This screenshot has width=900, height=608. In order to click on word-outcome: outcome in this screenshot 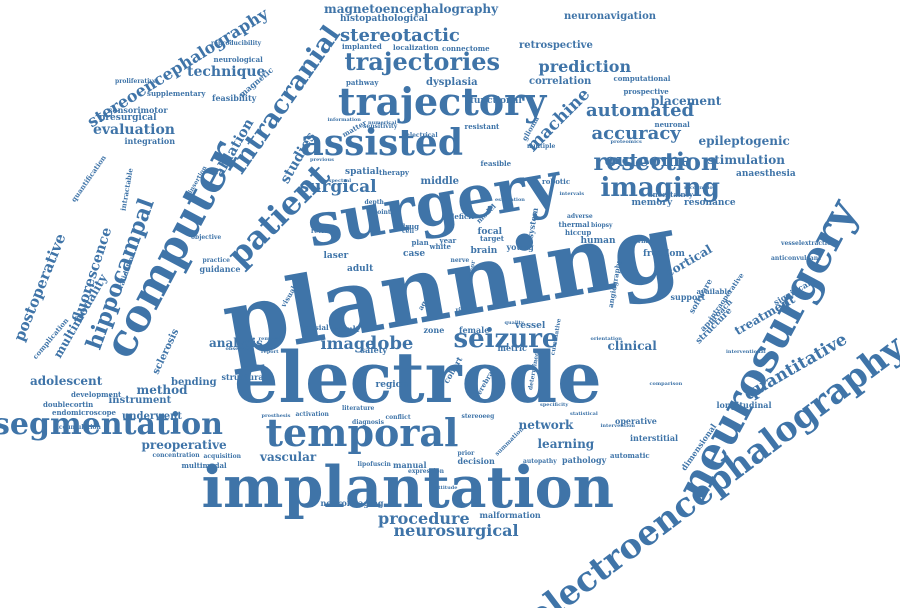, I will do `click(648, 160)`.